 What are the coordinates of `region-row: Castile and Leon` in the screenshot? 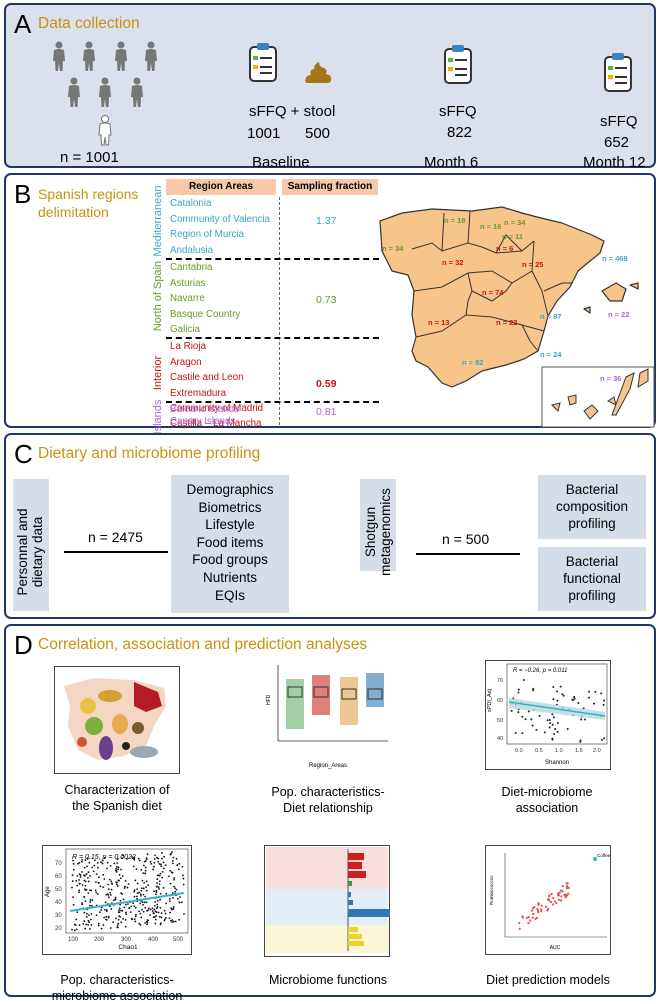 It's located at (207, 377).